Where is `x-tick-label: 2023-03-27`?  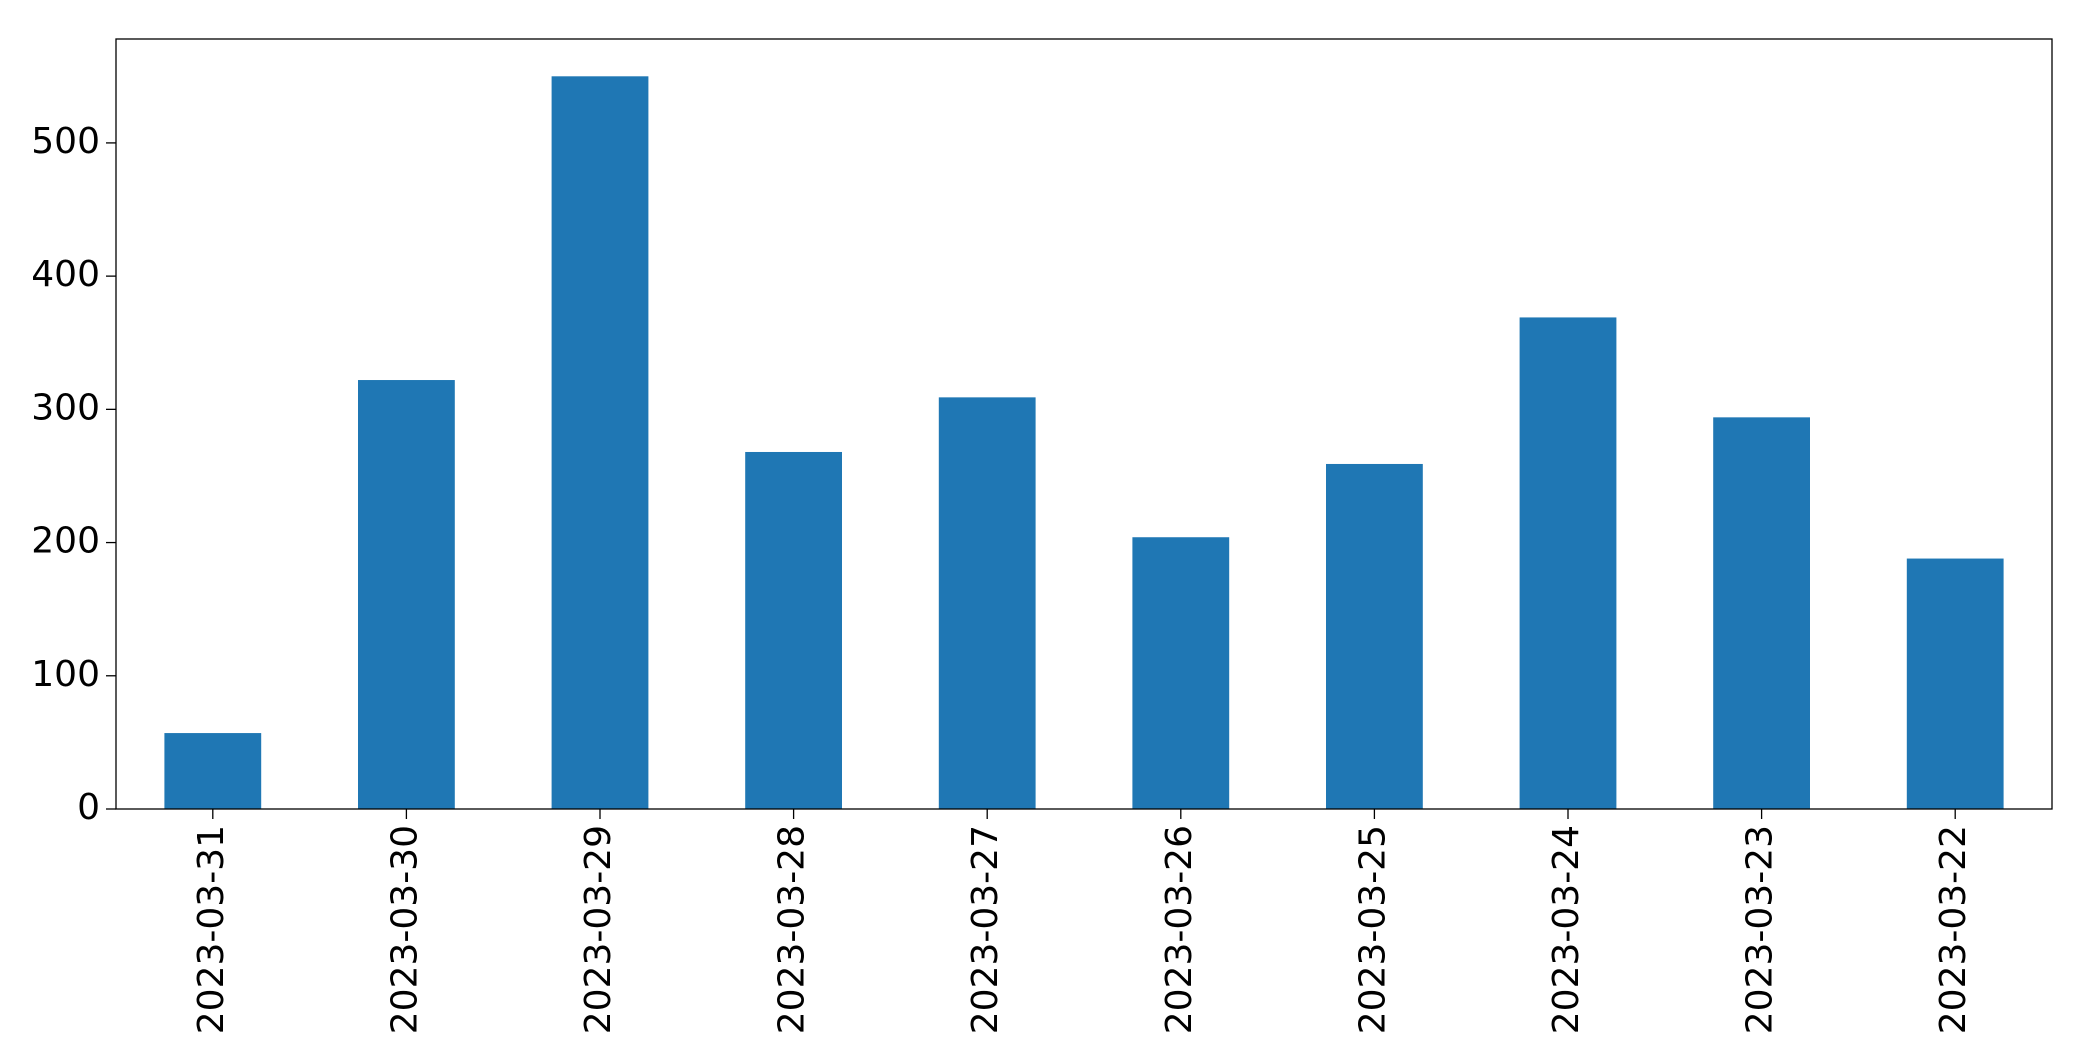 x-tick-label: 2023-03-27 is located at coordinates (985, 929).